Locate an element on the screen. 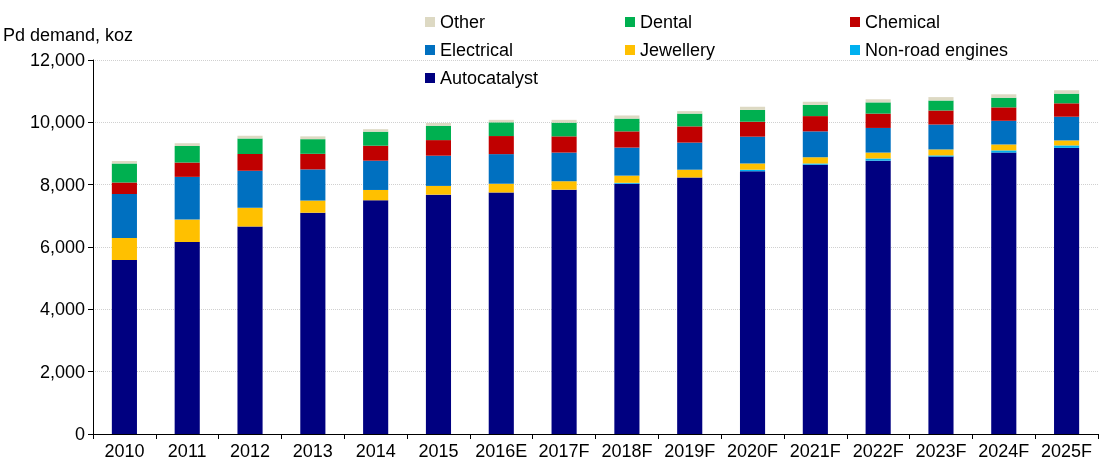 This screenshot has height=464, width=1118. x-tick-label: 2016E is located at coordinates (501, 451).